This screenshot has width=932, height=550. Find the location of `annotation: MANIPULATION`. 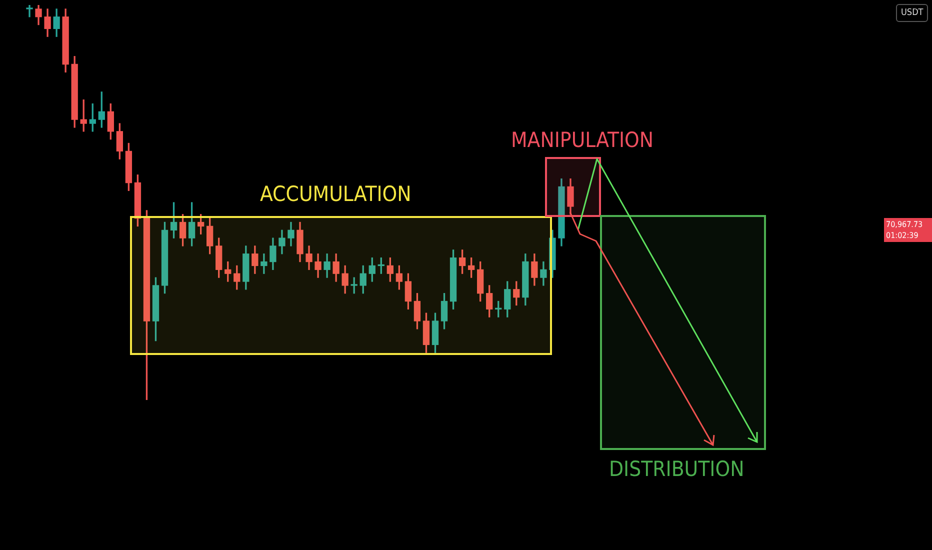

annotation: MANIPULATION is located at coordinates (582, 140).